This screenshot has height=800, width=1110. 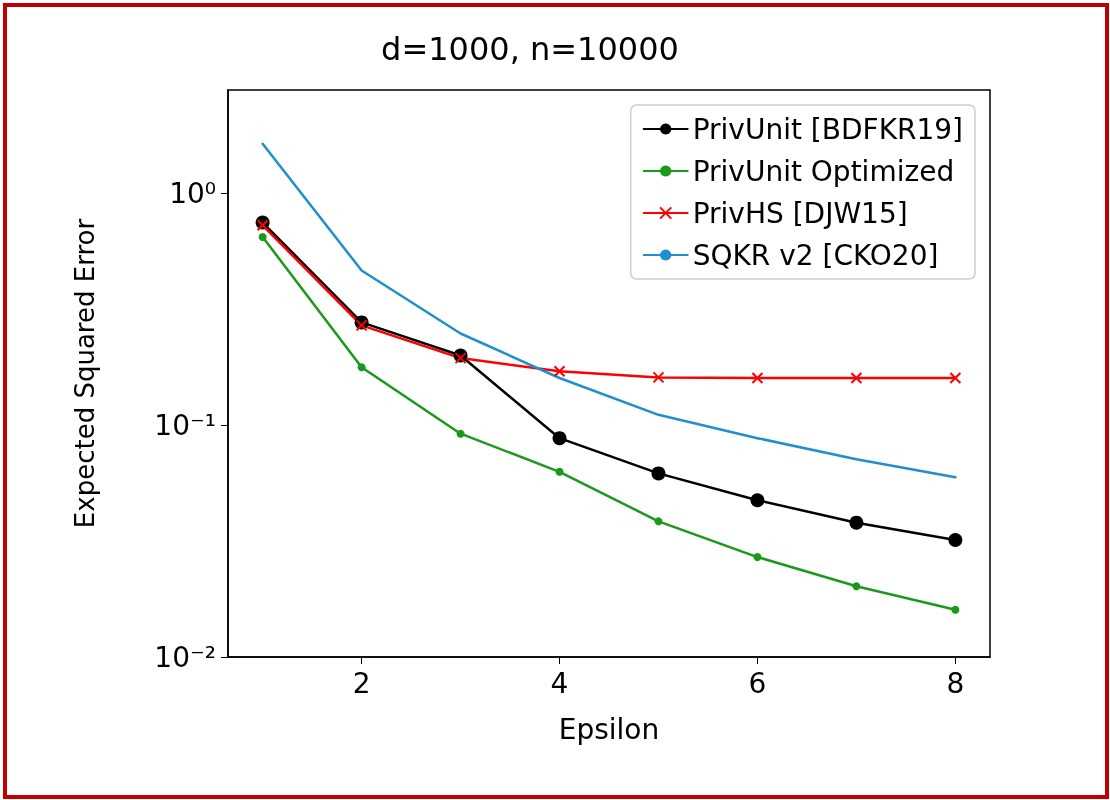 What do you see at coordinates (192, 194) in the screenshot?
I see `y-tick-label: 10⁰` at bounding box center [192, 194].